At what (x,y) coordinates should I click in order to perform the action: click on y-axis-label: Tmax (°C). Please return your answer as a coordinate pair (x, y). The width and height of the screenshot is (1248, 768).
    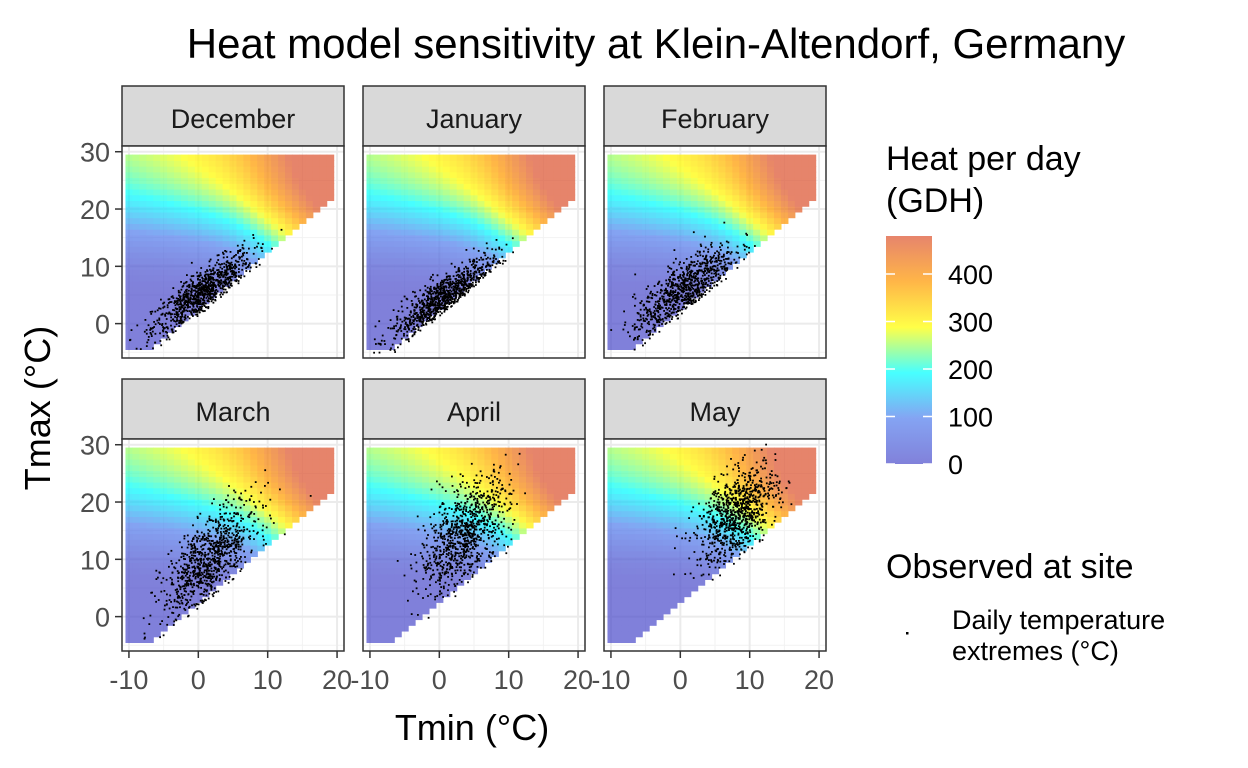
    Looking at the image, I should click on (37, 408).